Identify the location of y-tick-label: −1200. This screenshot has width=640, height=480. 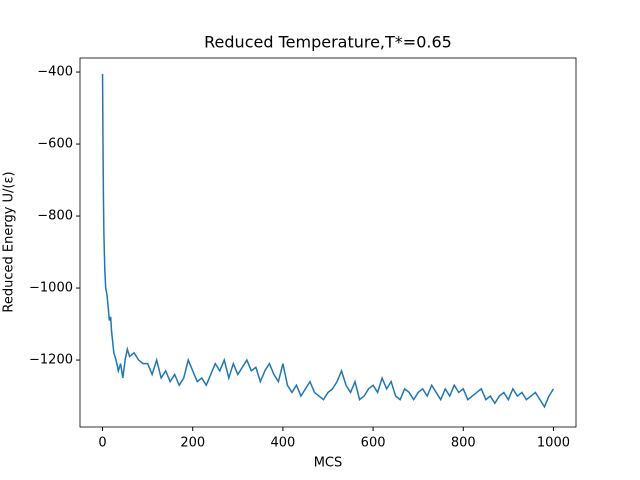
(51, 360).